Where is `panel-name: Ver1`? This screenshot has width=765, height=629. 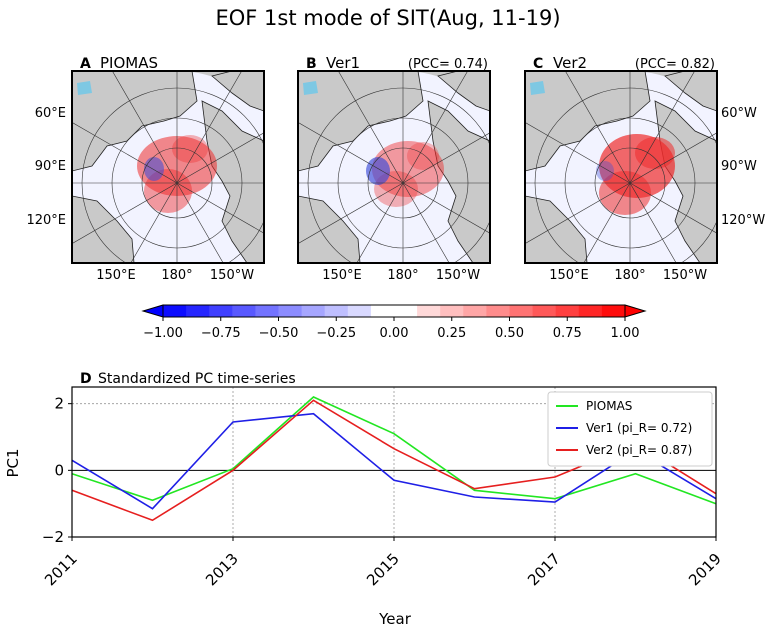 panel-name: Ver1 is located at coordinates (343, 63).